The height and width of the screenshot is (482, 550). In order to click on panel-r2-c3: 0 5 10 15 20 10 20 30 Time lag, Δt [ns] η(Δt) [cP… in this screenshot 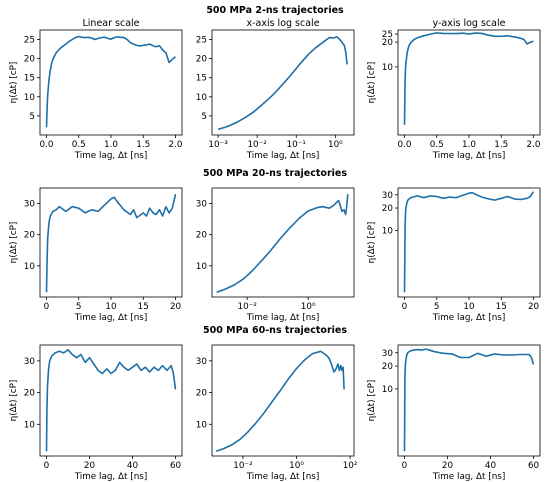, I will do `click(454, 255)`.